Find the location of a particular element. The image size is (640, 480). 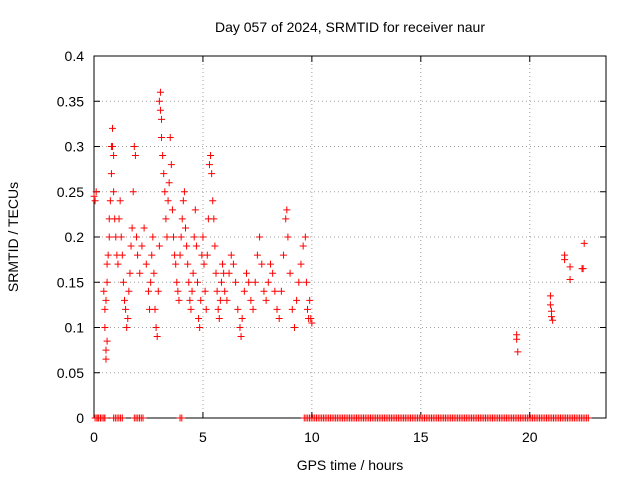

y-tick-label: 0.4 is located at coordinates (75, 56).